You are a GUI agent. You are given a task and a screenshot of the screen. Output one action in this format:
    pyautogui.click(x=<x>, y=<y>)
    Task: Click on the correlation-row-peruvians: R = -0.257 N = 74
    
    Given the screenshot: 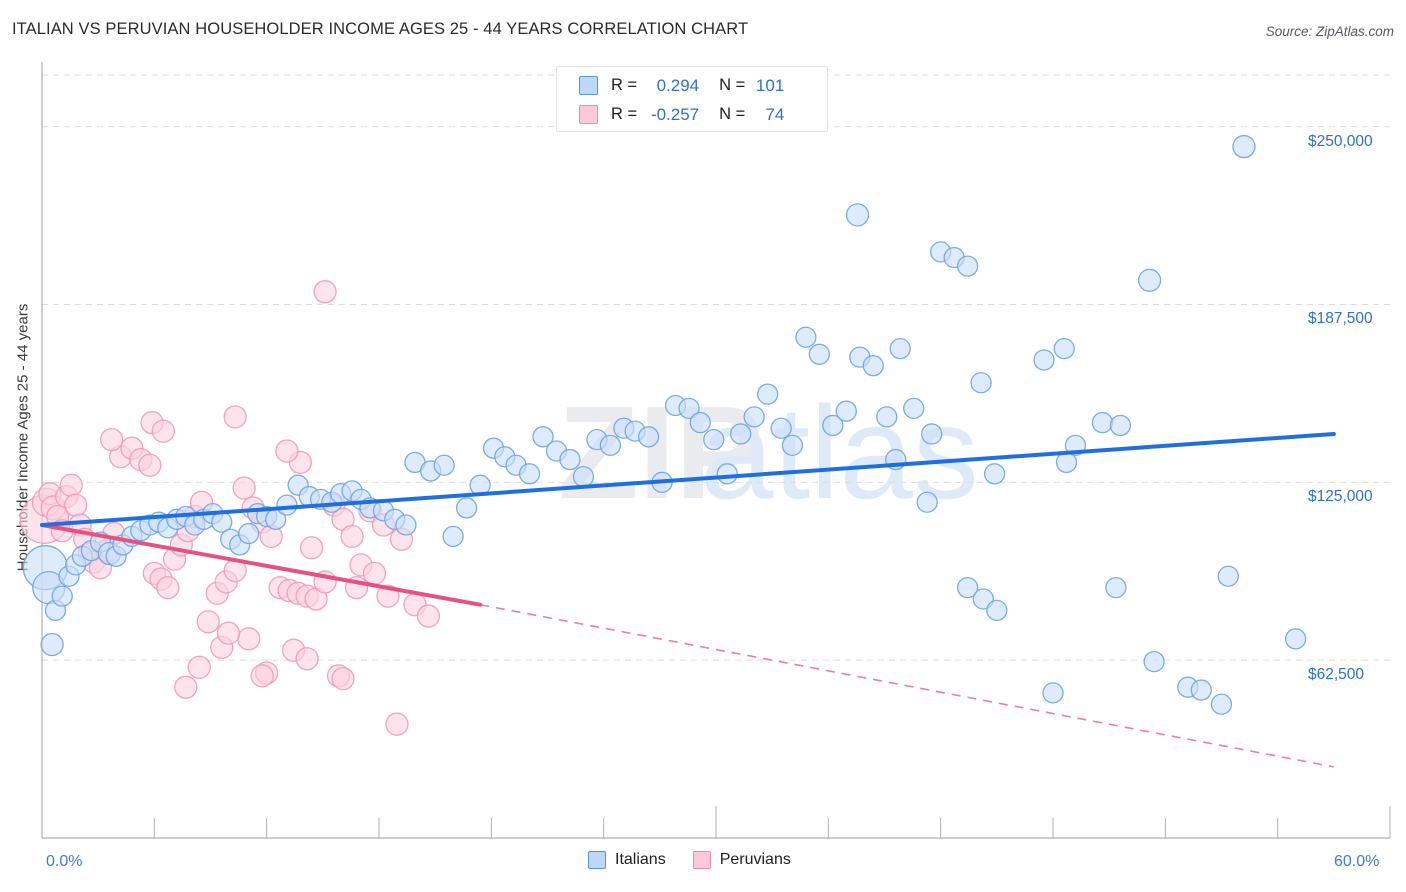 What is the action you would take?
    pyautogui.click(x=692, y=114)
    